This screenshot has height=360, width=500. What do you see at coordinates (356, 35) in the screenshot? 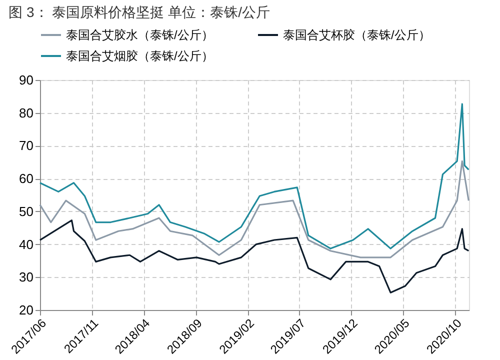
I see `legend-label: 泰国合艾杯胶（泰铢/公斤）` at bounding box center [356, 35].